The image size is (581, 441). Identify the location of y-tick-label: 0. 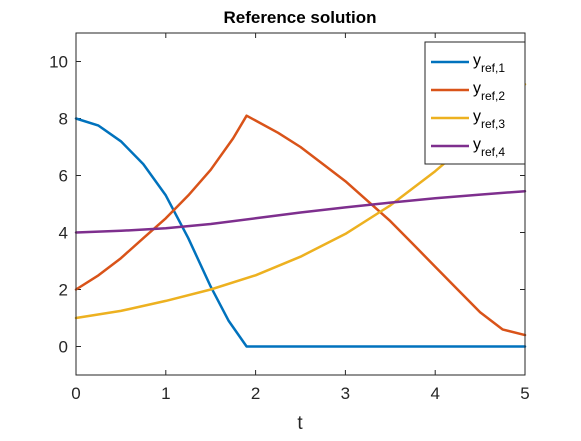
(63, 347).